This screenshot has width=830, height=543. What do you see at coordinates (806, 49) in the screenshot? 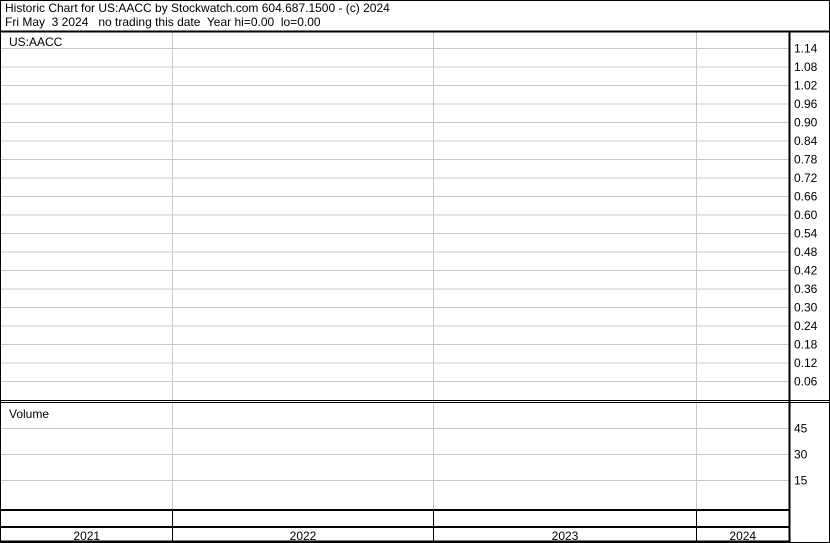
I see `price-tick-label: 1.14` at bounding box center [806, 49].